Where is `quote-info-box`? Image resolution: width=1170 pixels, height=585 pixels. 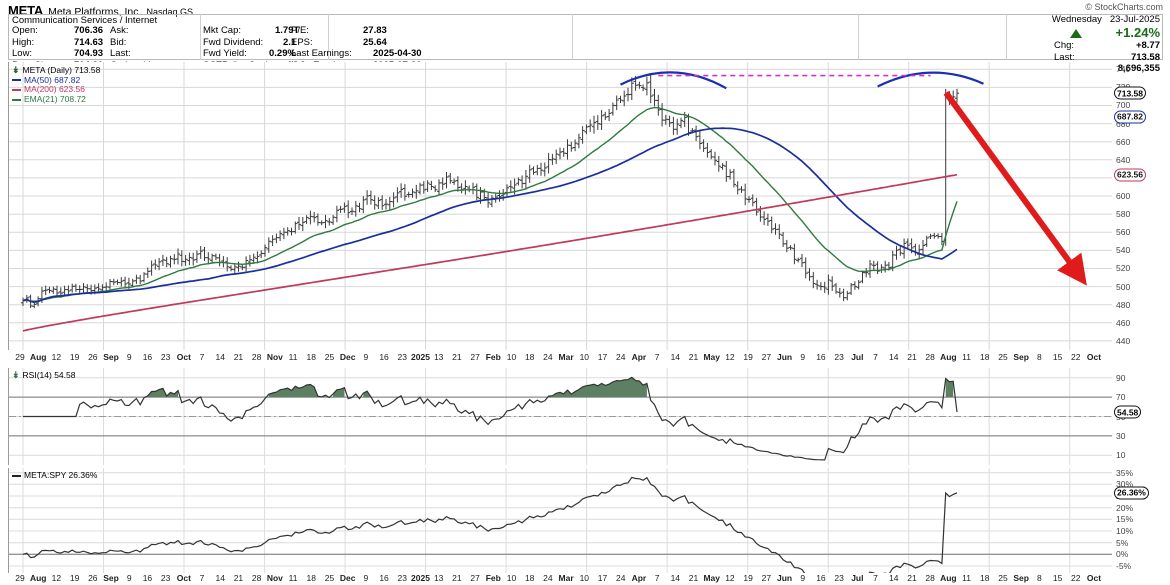 quote-info-box is located at coordinates (585, 37).